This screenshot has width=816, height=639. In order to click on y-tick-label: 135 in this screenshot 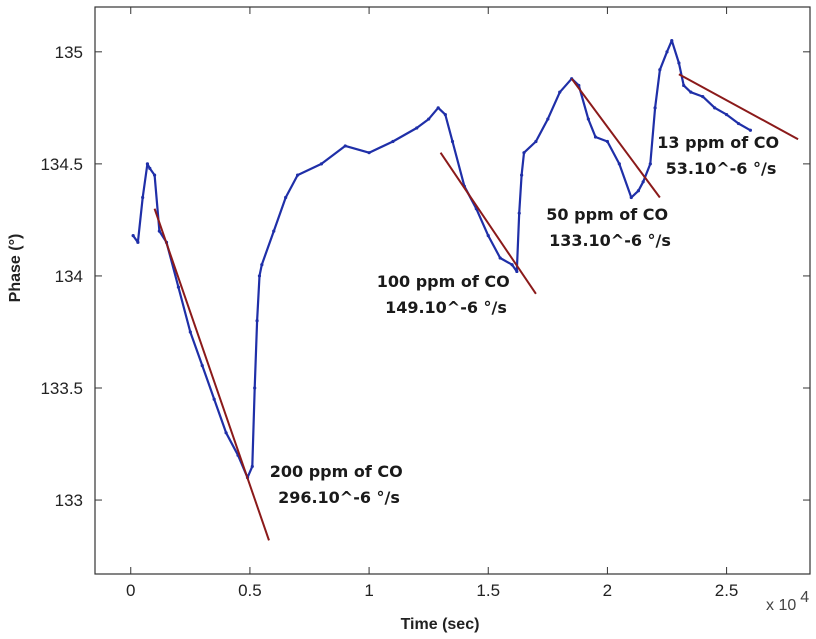, I will do `click(69, 52)`.